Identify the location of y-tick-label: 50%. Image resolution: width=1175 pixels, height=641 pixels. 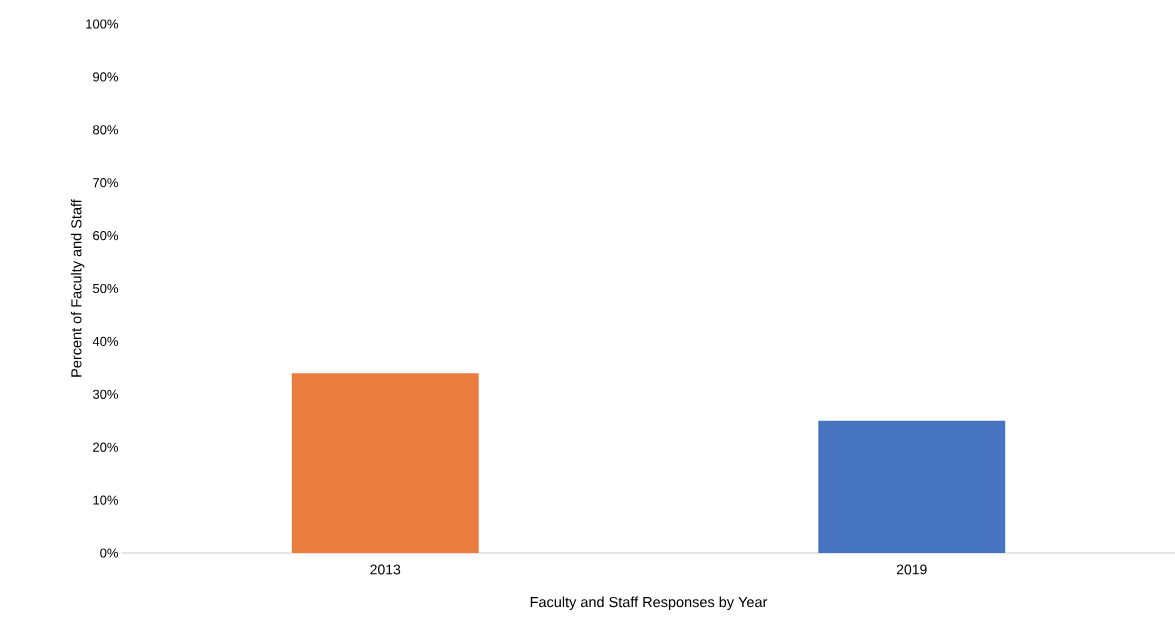
(105, 288).